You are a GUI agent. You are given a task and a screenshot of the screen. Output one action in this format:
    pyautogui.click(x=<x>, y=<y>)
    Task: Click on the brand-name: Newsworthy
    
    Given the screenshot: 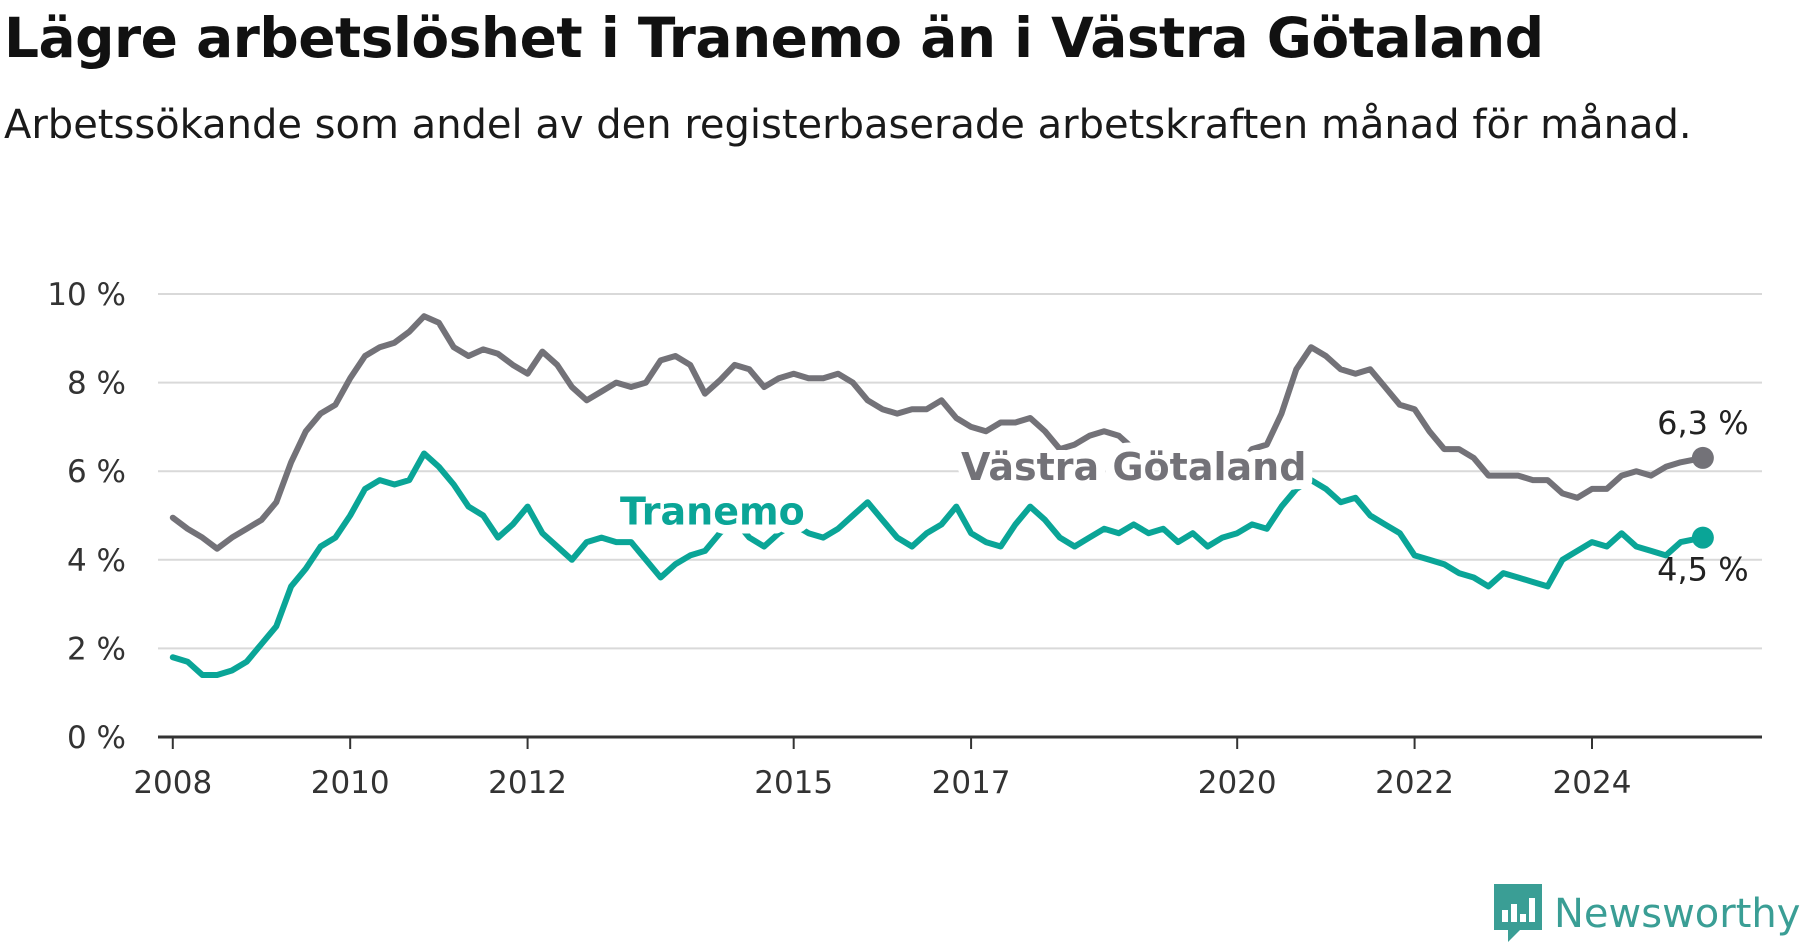 What is the action you would take?
    pyautogui.click(x=1677, y=914)
    